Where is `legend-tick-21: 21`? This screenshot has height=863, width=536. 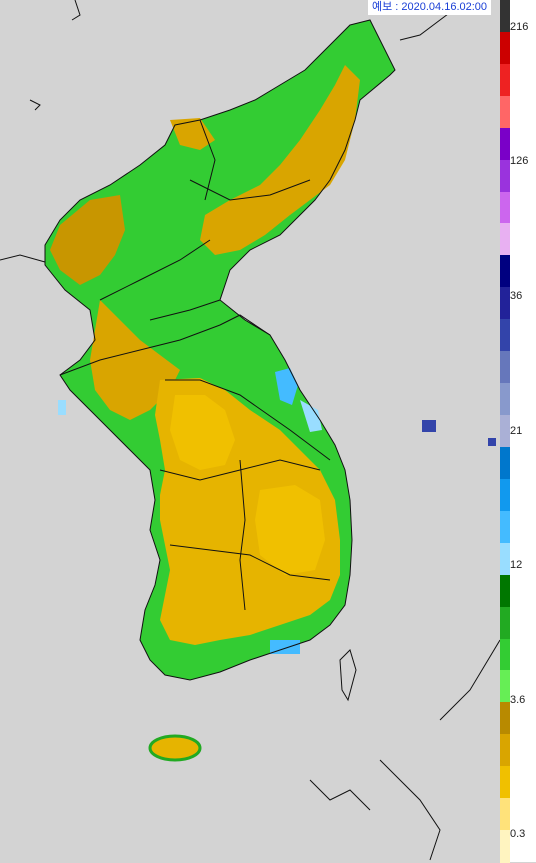 legend-tick-21: 21 is located at coordinates (516, 431).